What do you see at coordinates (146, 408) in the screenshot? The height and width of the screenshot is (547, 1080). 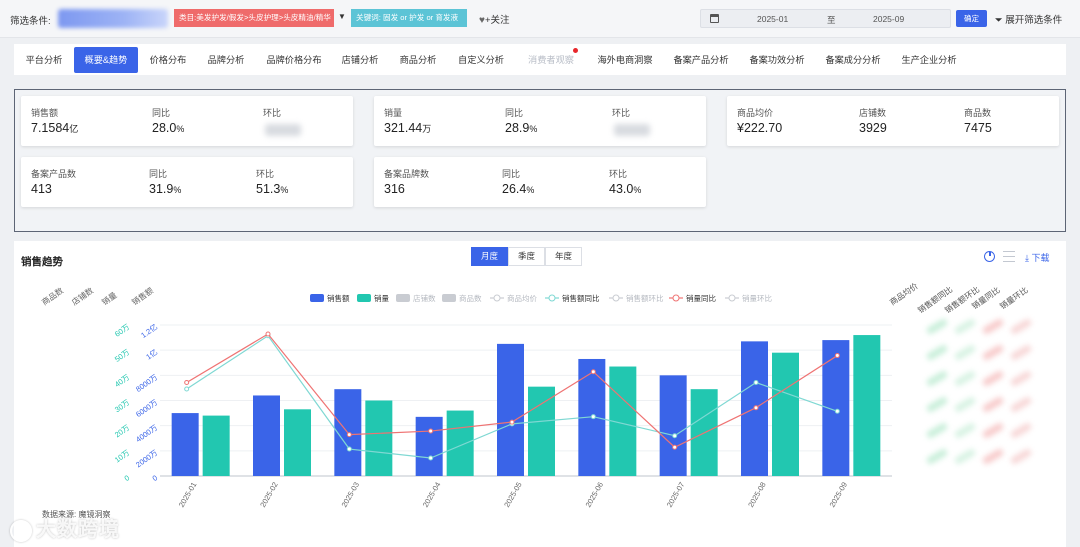 I see `sales-axis-tick: 6000万` at bounding box center [146, 408].